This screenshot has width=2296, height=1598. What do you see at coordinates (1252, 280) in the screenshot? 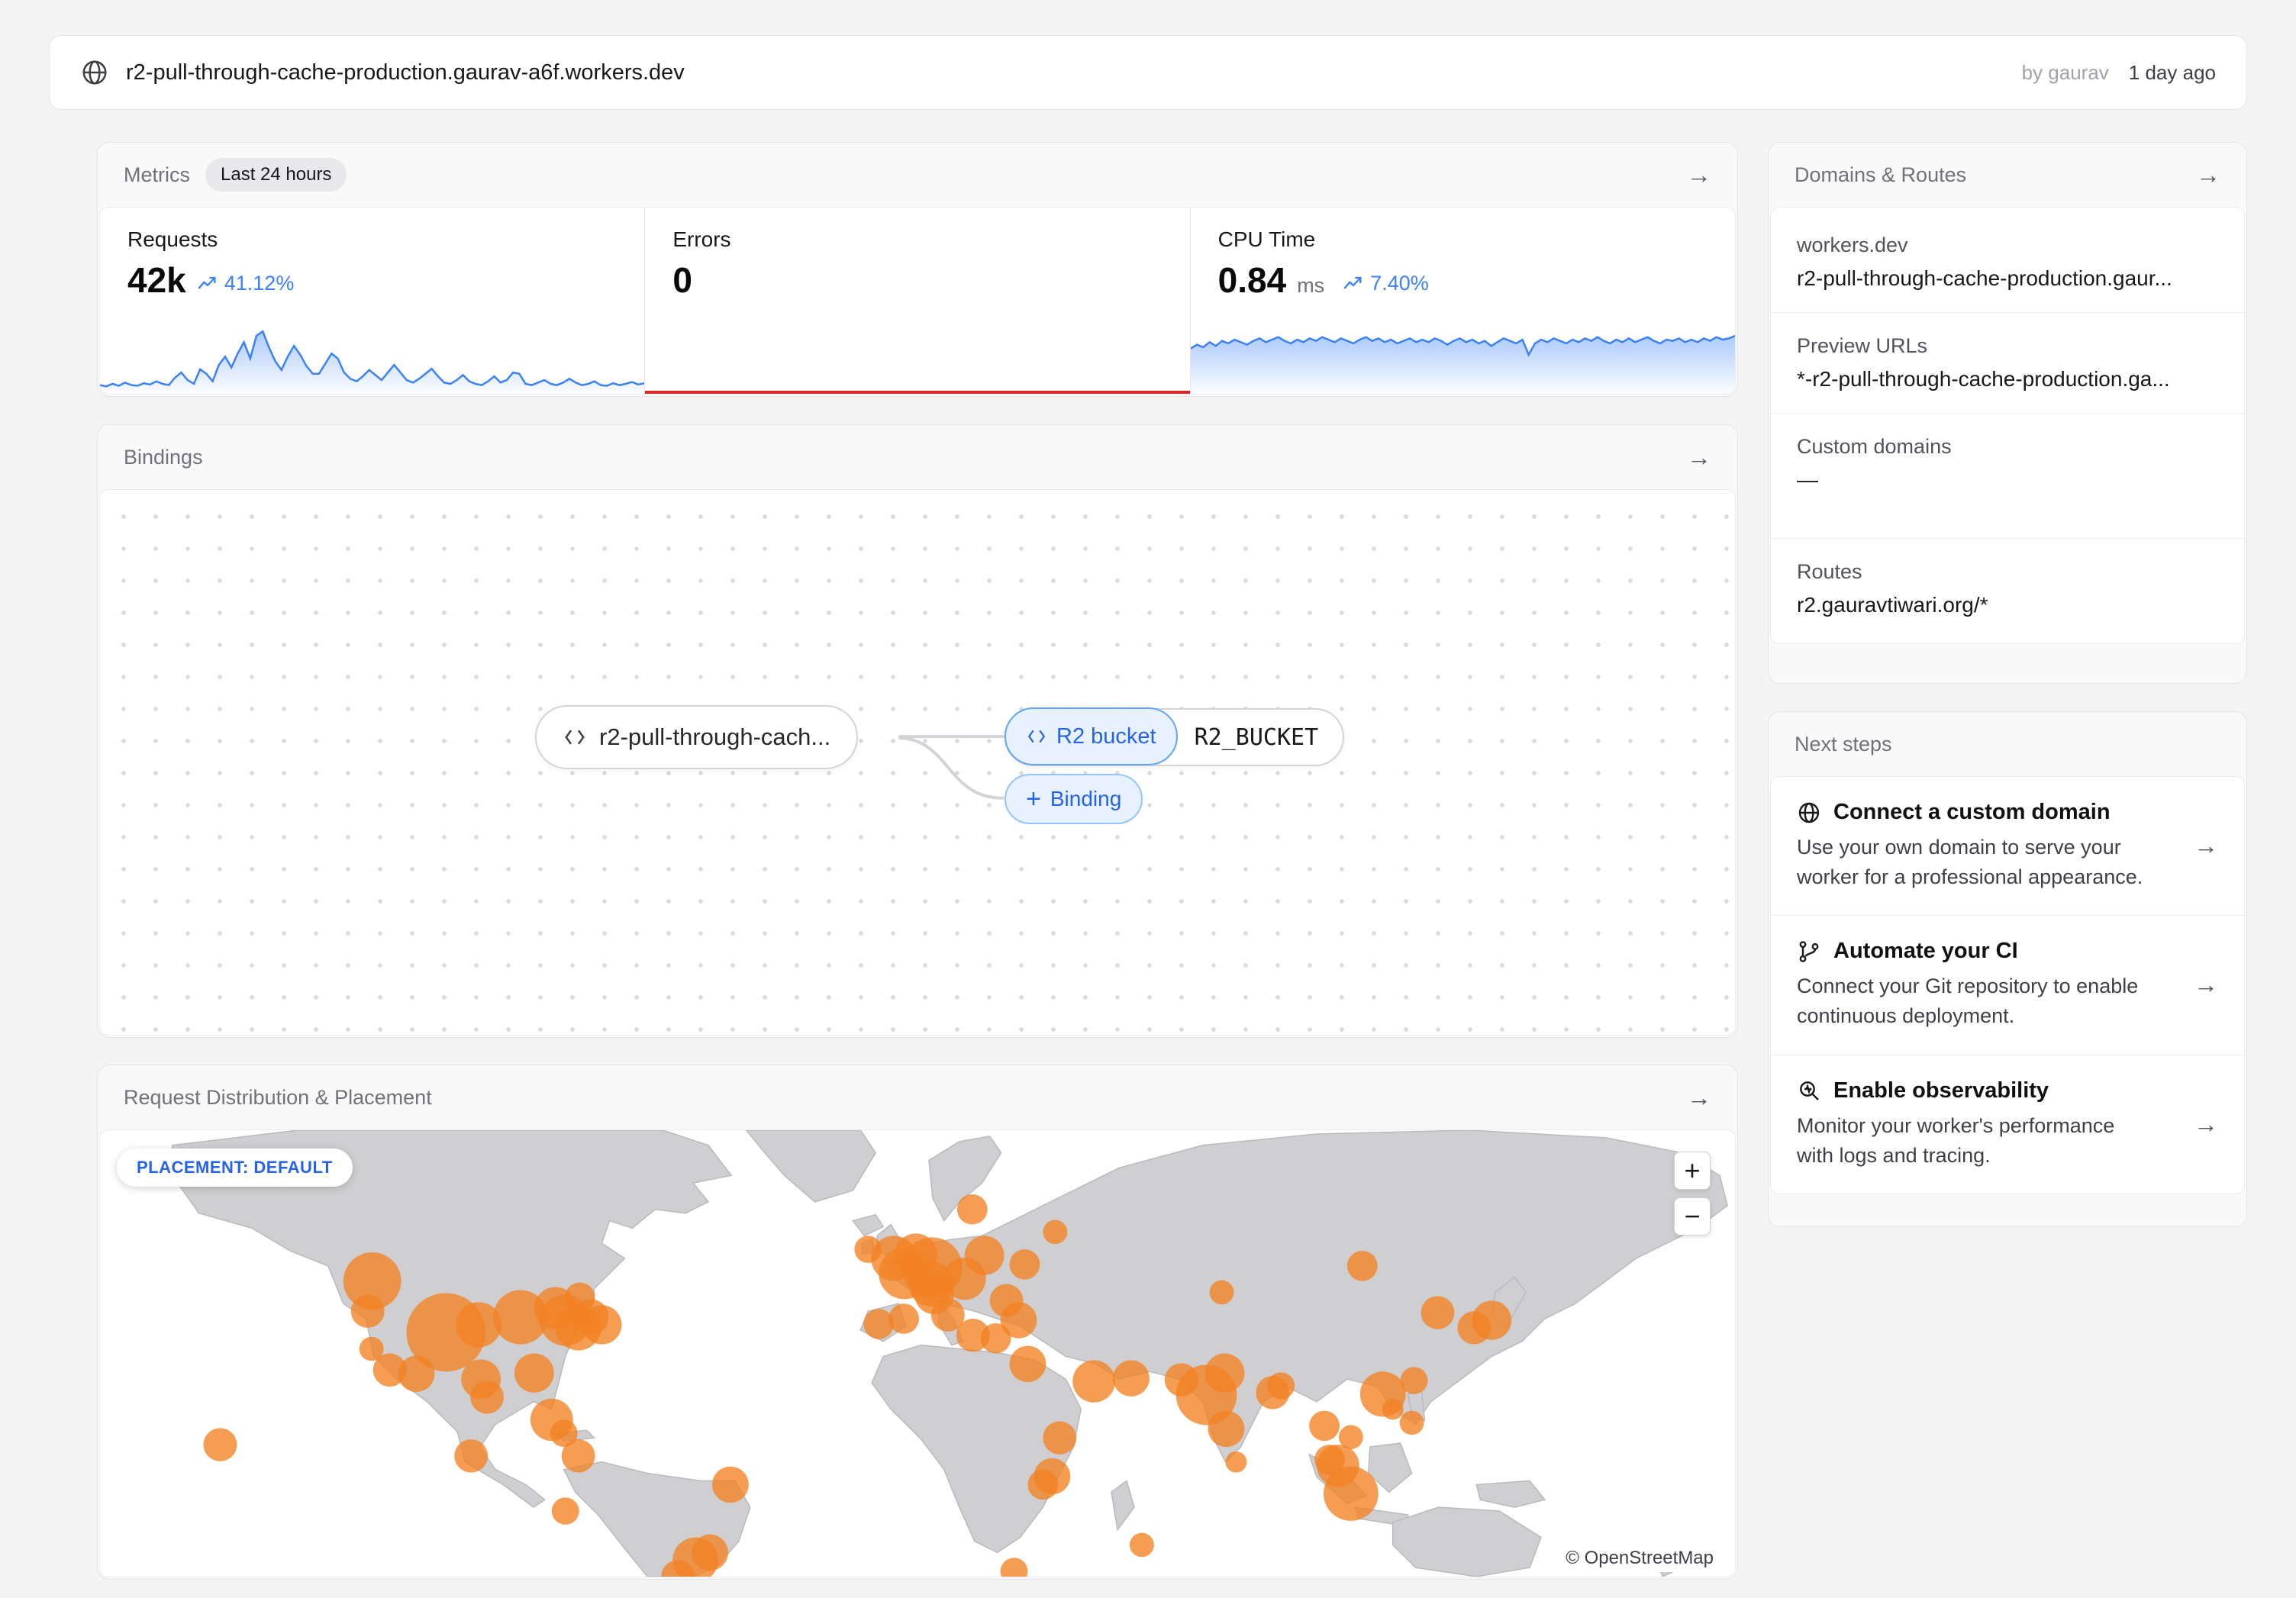
I see `cpu-value: 0.84` at bounding box center [1252, 280].